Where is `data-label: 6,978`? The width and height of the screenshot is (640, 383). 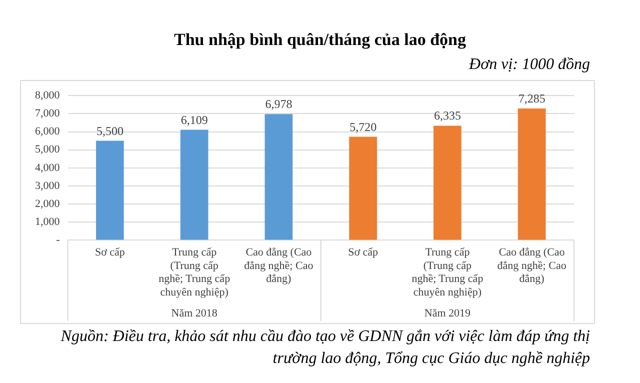
data-label: 6,978 is located at coordinates (278, 104).